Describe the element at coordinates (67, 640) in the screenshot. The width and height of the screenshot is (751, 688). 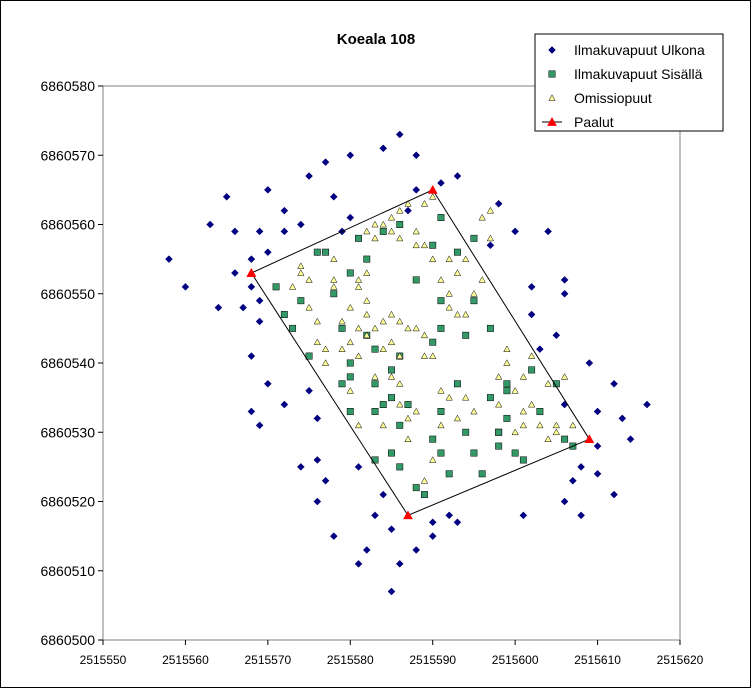
I see `y-tick-label: 6860500` at that location.